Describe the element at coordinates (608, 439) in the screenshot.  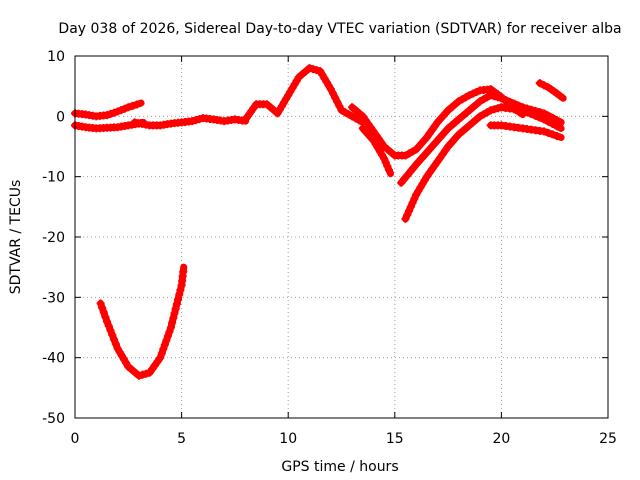
I see `x-tick-label: 25` at that location.